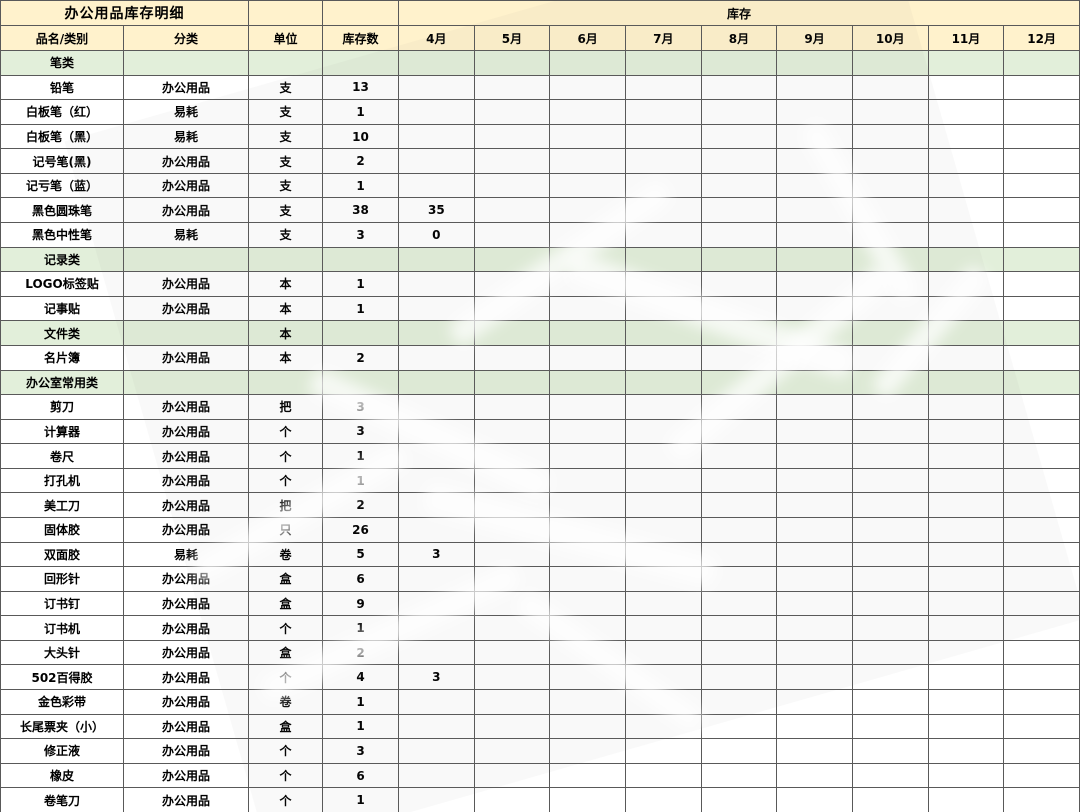 The width and height of the screenshot is (1080, 812). Describe the element at coordinates (186, 554) in the screenshot. I see `category-cell: 易耗` at that location.